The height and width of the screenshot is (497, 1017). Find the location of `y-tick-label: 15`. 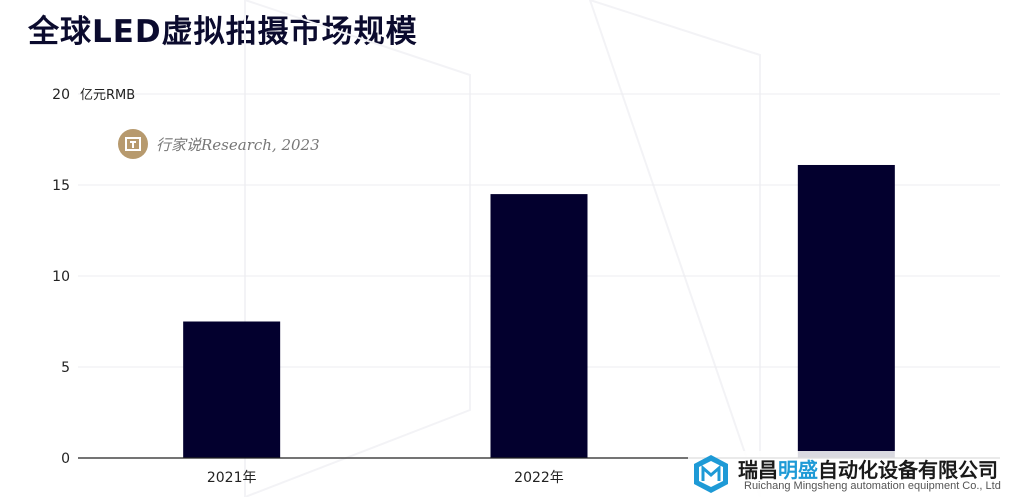

y-tick-label: 15 is located at coordinates (61, 186).